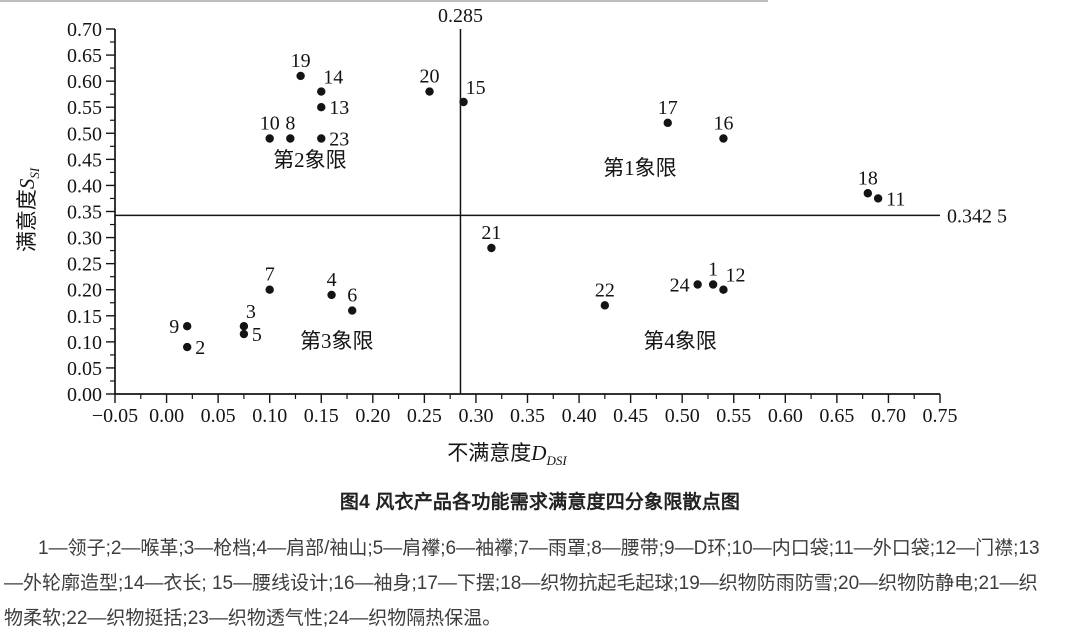 This screenshot has width=1080, height=643. I want to click on quadrant-label: 第4象限, so click(680, 341).